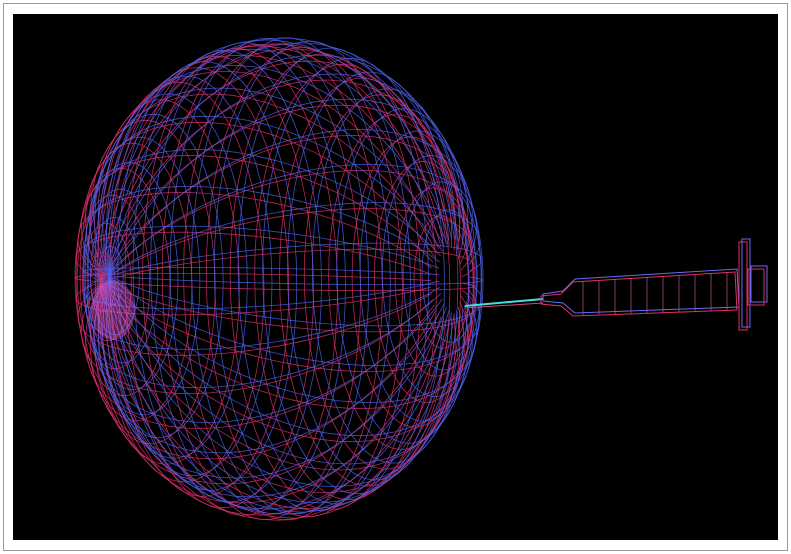 Image resolution: width=791 pixels, height=554 pixels. What do you see at coordinates (655, 293) in the screenshot?
I see `barrel-ribs` at bounding box center [655, 293].